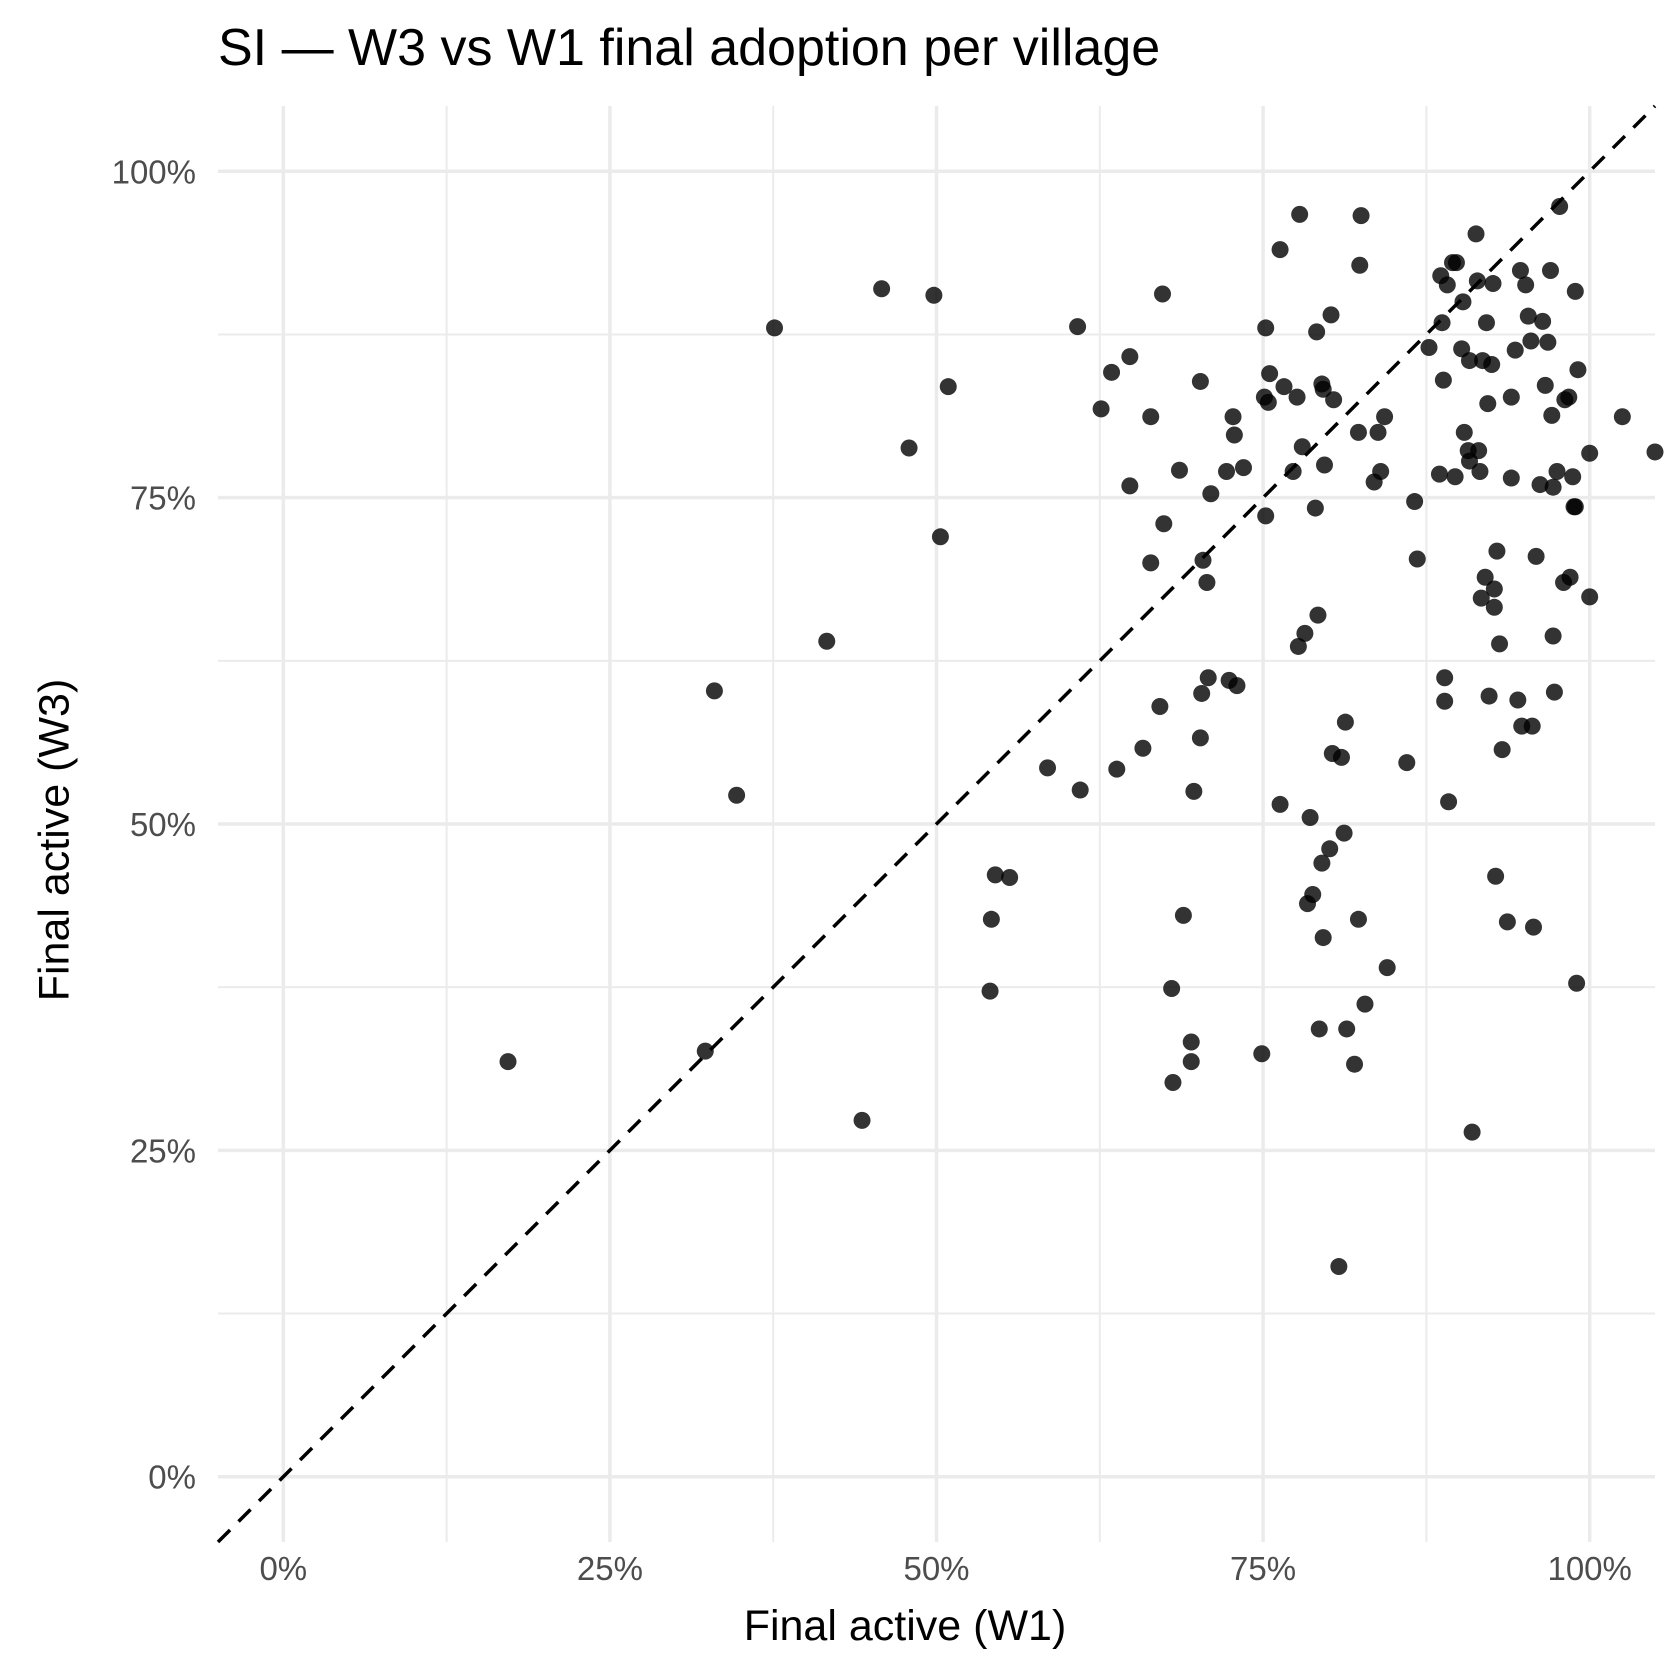 This screenshot has width=1680, height=1680. I want to click on y-tick-label: 25%, so click(163, 1150).